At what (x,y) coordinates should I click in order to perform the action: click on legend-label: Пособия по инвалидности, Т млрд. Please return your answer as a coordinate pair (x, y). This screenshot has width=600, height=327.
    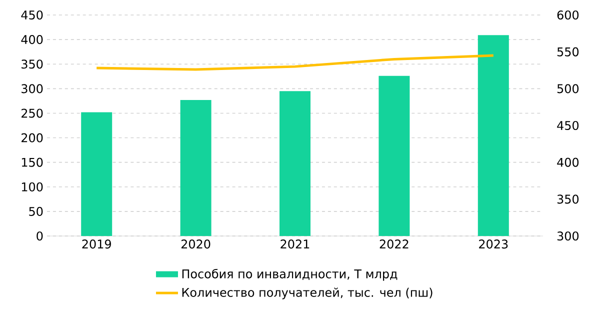
    Looking at the image, I should click on (290, 274).